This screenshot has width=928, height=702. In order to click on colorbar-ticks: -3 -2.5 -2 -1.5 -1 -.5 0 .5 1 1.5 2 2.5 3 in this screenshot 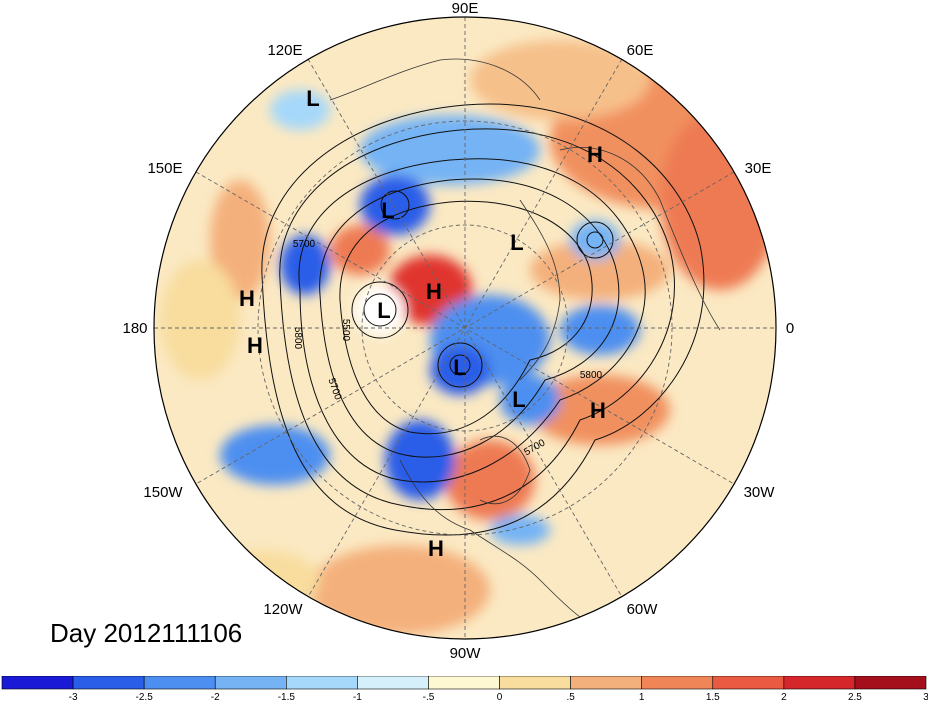, I will do `click(498, 697)`.